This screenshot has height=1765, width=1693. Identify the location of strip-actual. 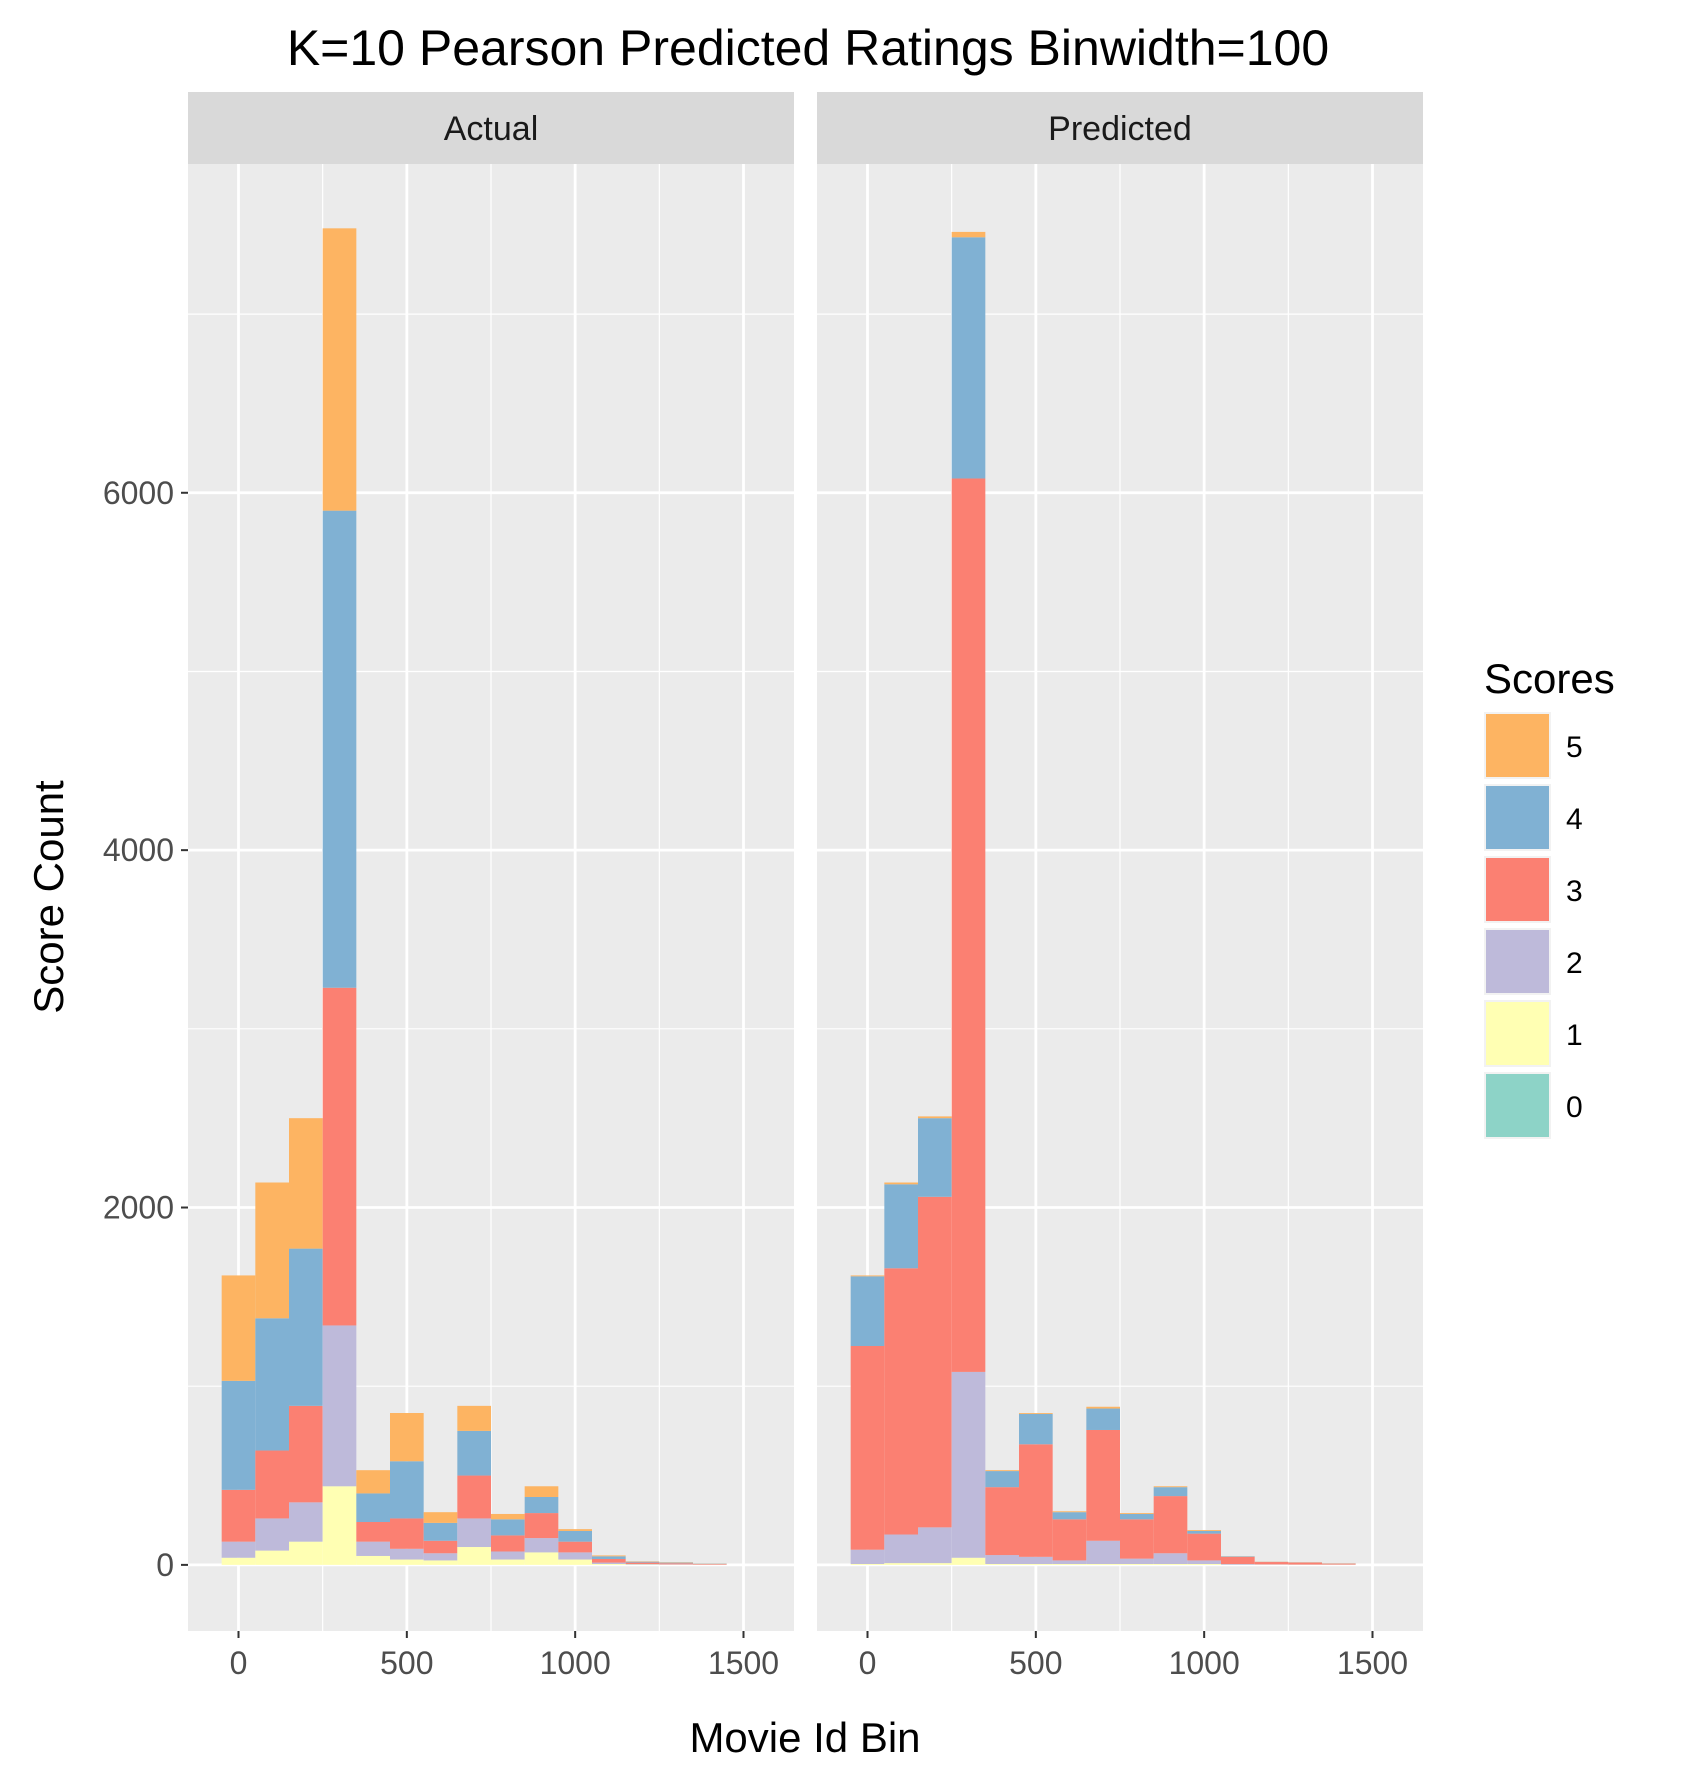
(491, 128).